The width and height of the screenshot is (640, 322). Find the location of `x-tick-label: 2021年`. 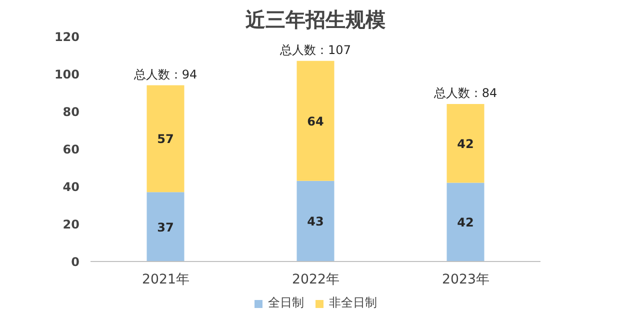

x-tick-label: 2021年 is located at coordinates (165, 280).